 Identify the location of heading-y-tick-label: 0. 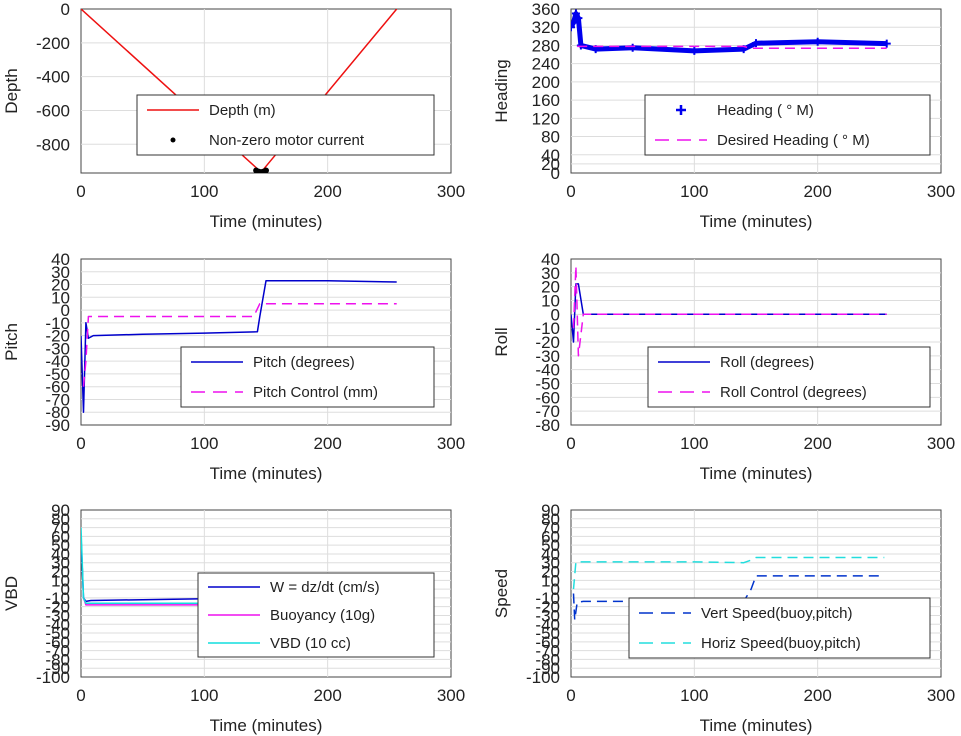
(555, 173).